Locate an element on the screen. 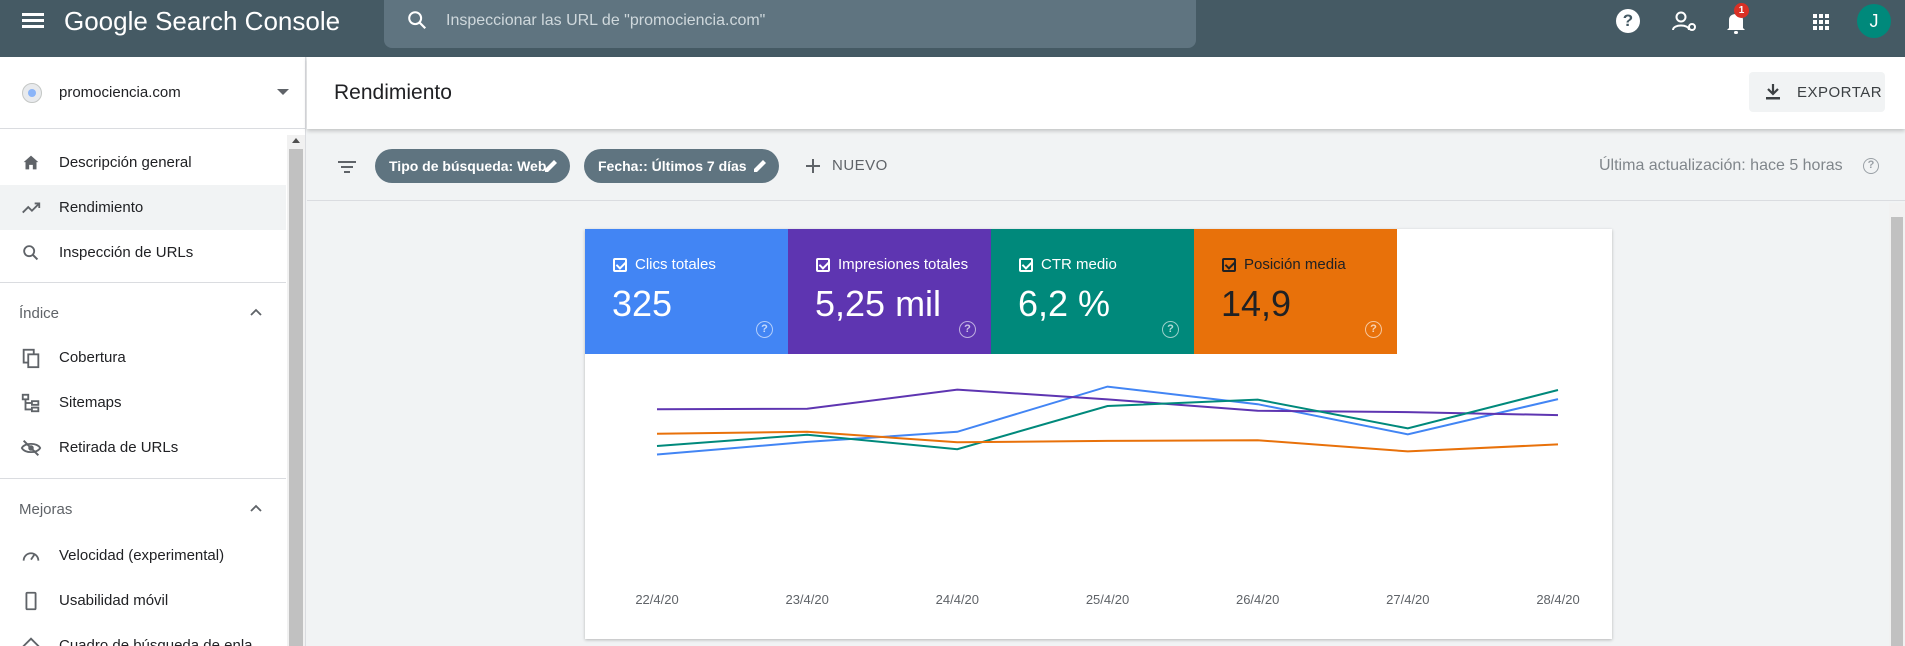 The width and height of the screenshot is (1905, 646). x-tick-label: 28/4/20 is located at coordinates (1557, 599).